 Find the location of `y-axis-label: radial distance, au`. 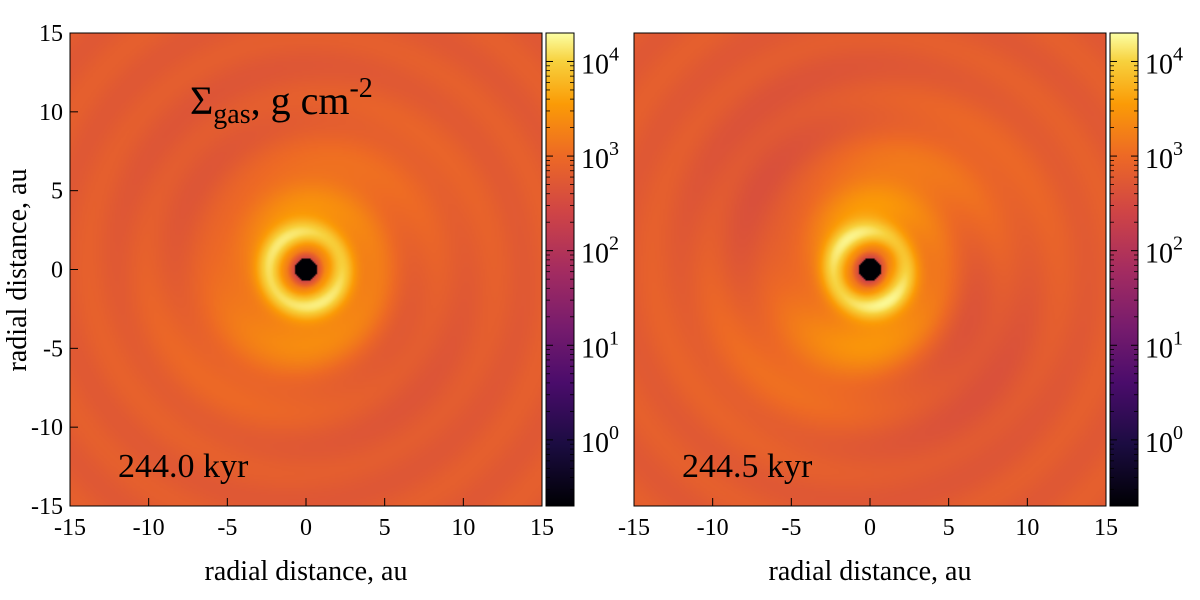

y-axis-label: radial distance, au is located at coordinates (17, 270).